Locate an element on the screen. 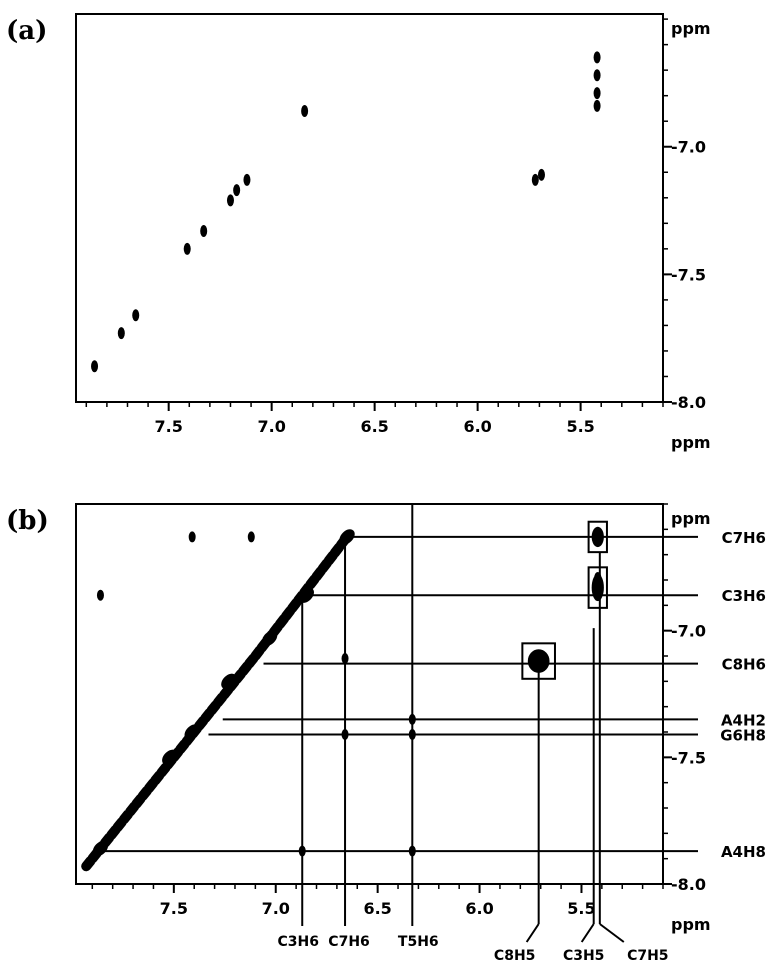 The image size is (768, 974). panel-b-v-line-label: C3H6 is located at coordinates (297, 942).